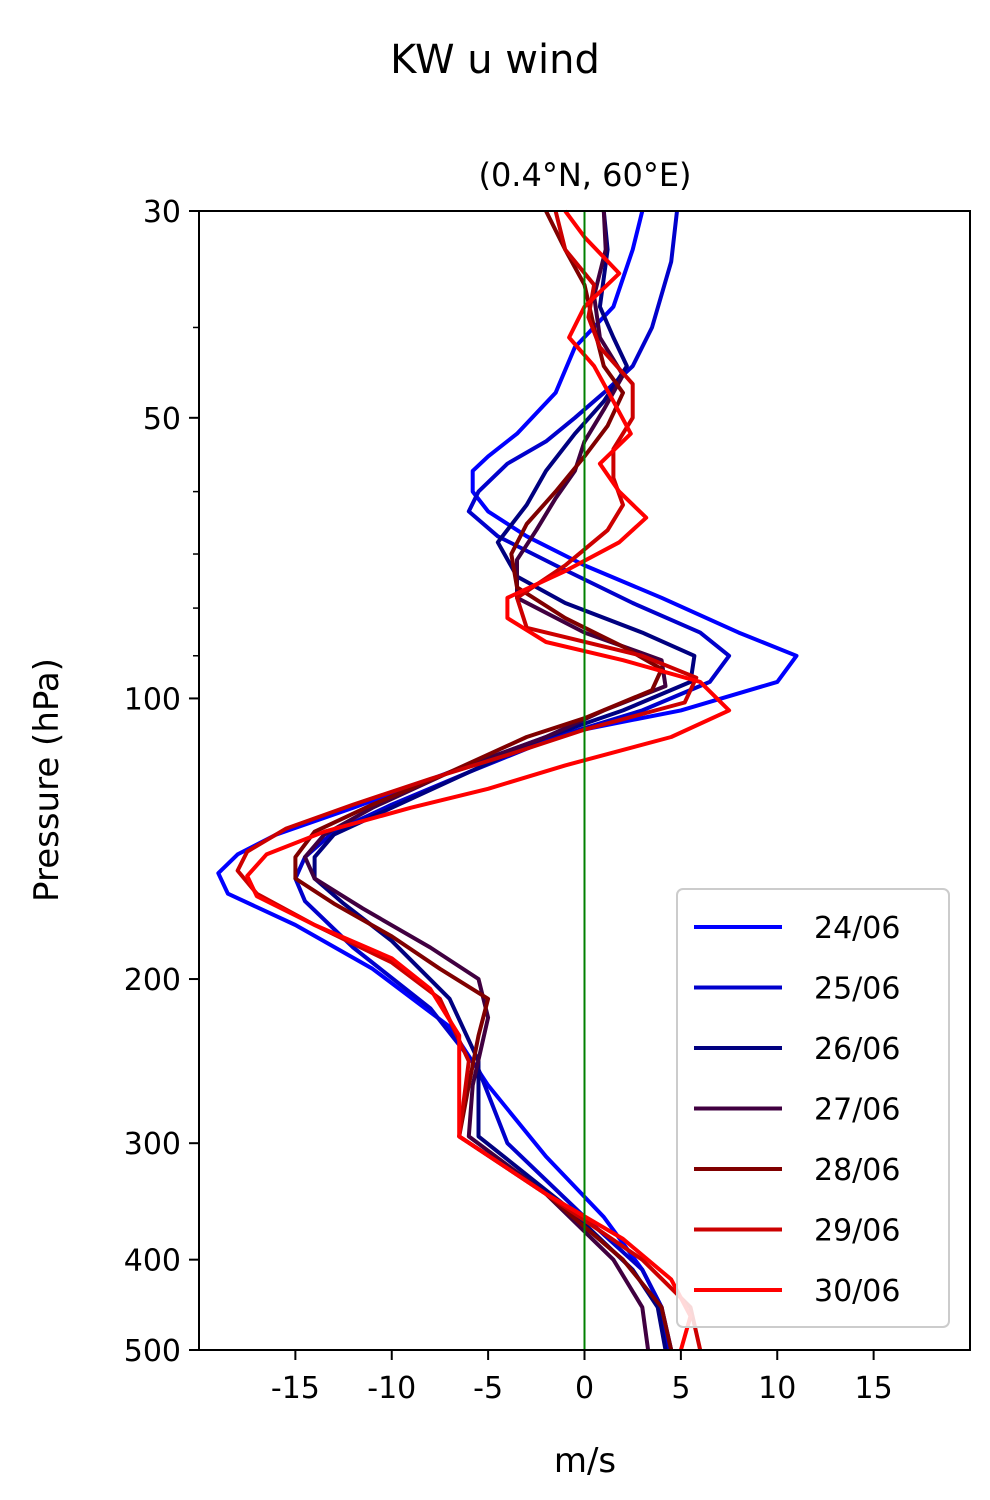 This screenshot has width=990, height=1500. I want to click on y-tick-label: 400, so click(152, 1261).